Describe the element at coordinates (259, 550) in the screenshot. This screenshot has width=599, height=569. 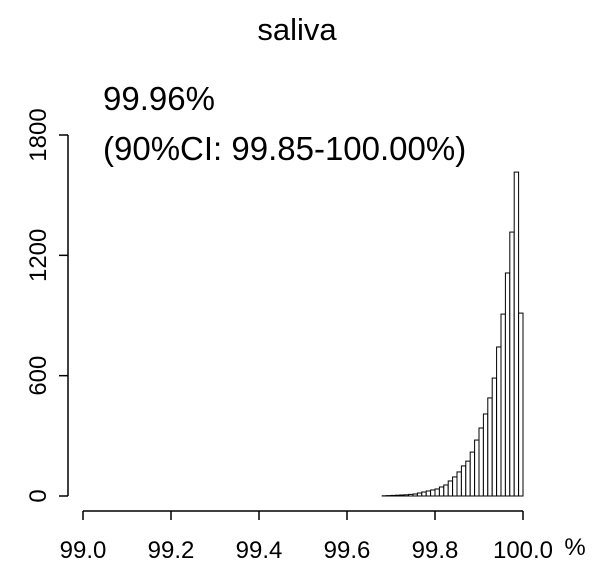
I see `x-tick-label: 99.4` at that location.